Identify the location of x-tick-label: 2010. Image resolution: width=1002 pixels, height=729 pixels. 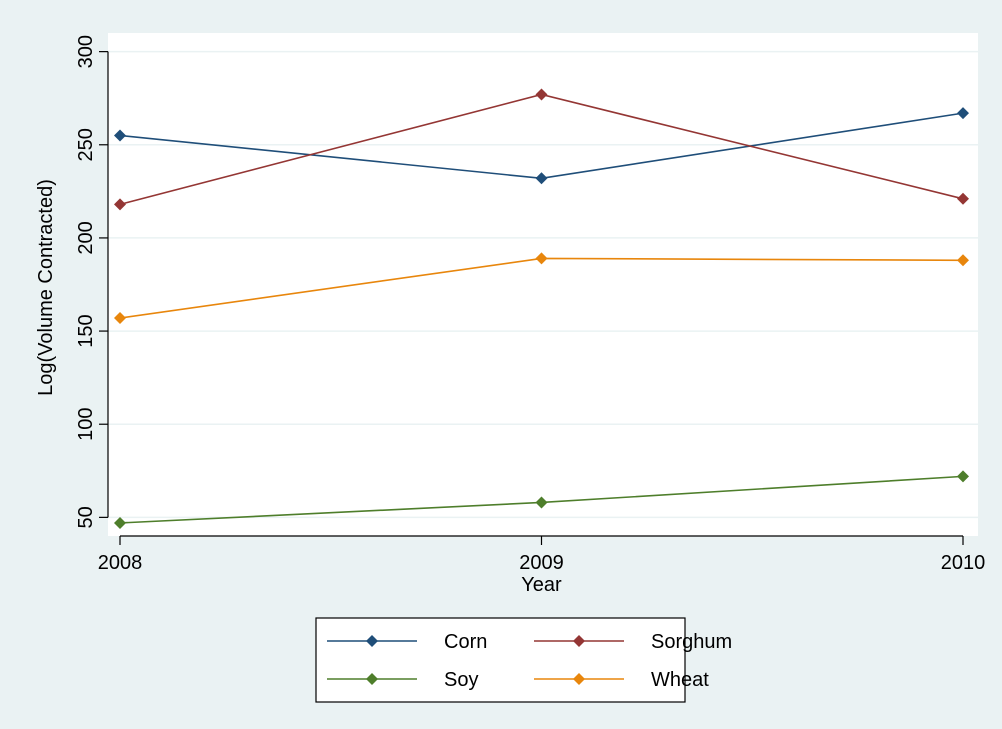
(963, 563).